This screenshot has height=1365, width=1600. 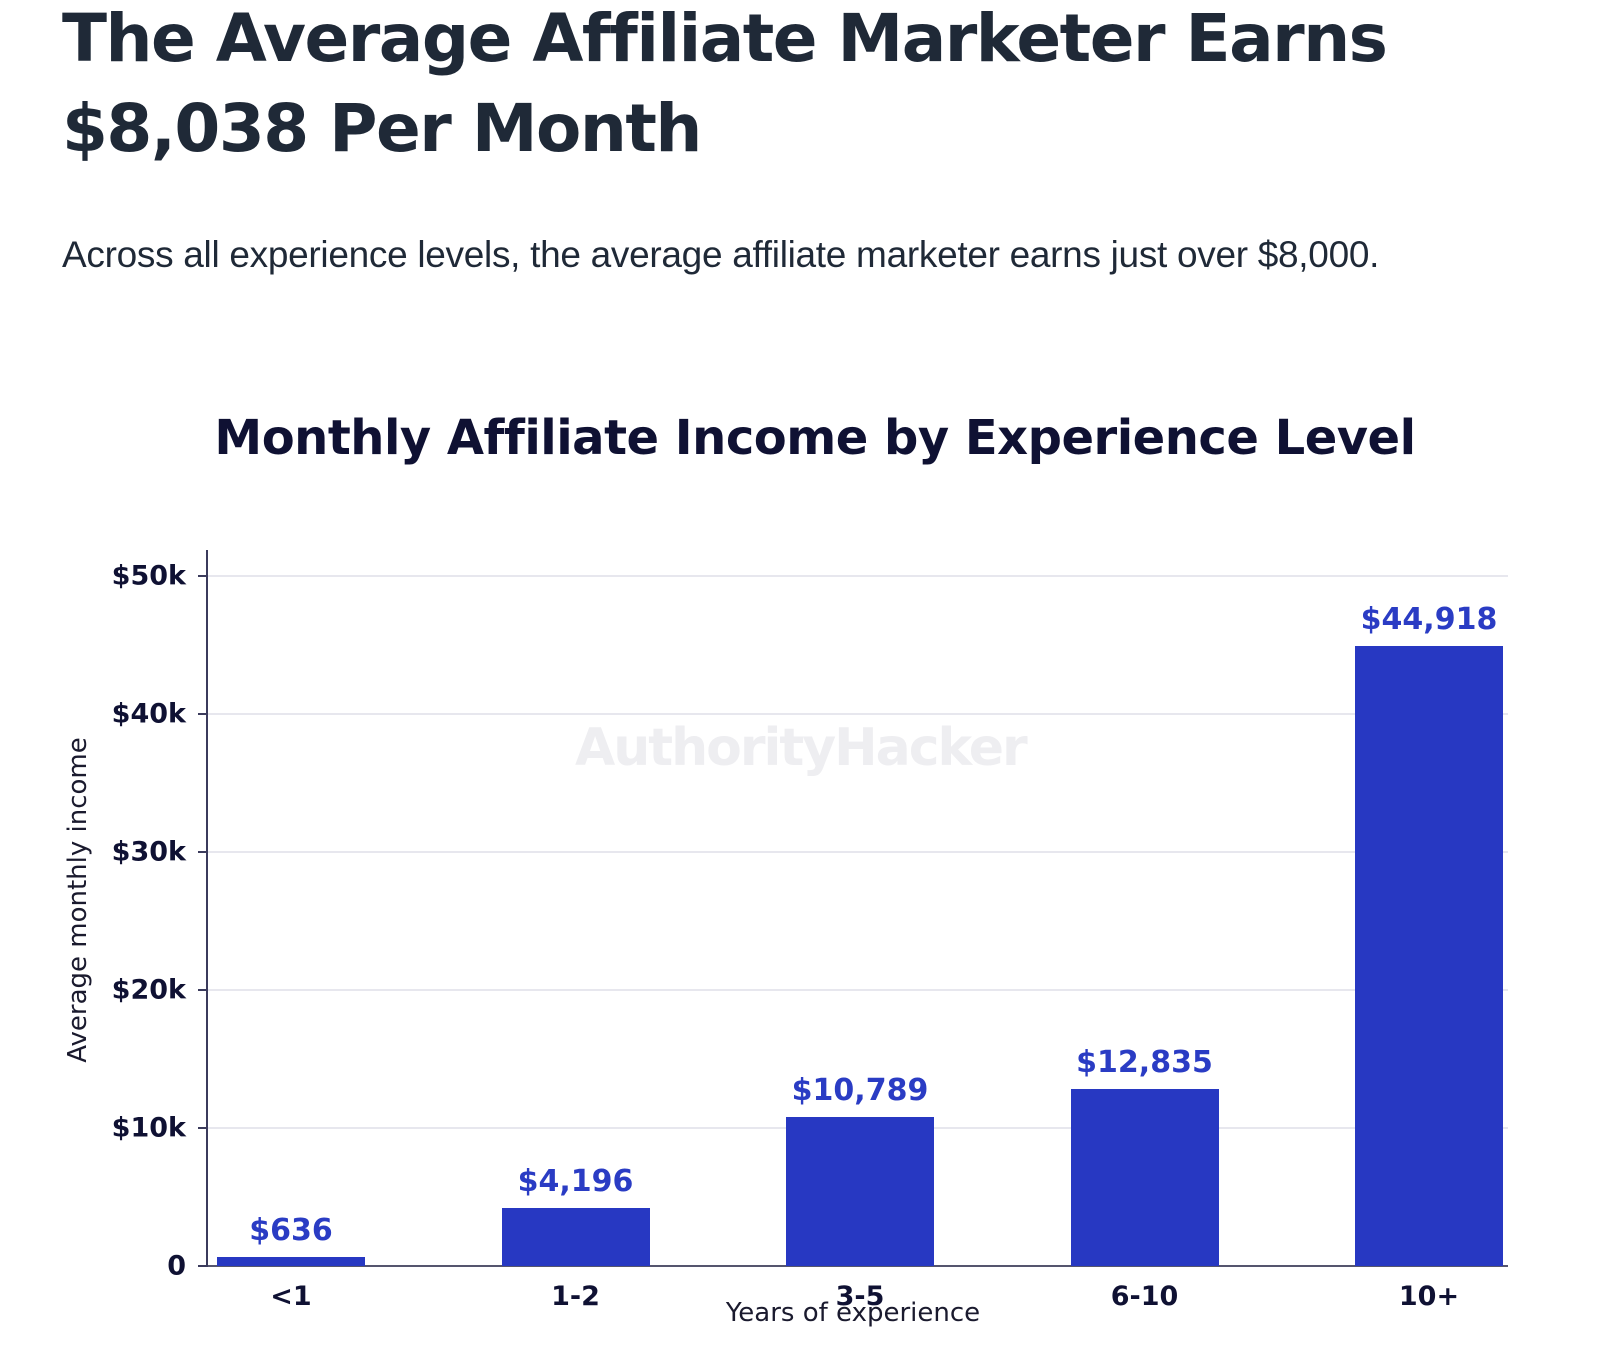 I want to click on watermark-logo: AuthorityHacker, so click(x=801, y=748).